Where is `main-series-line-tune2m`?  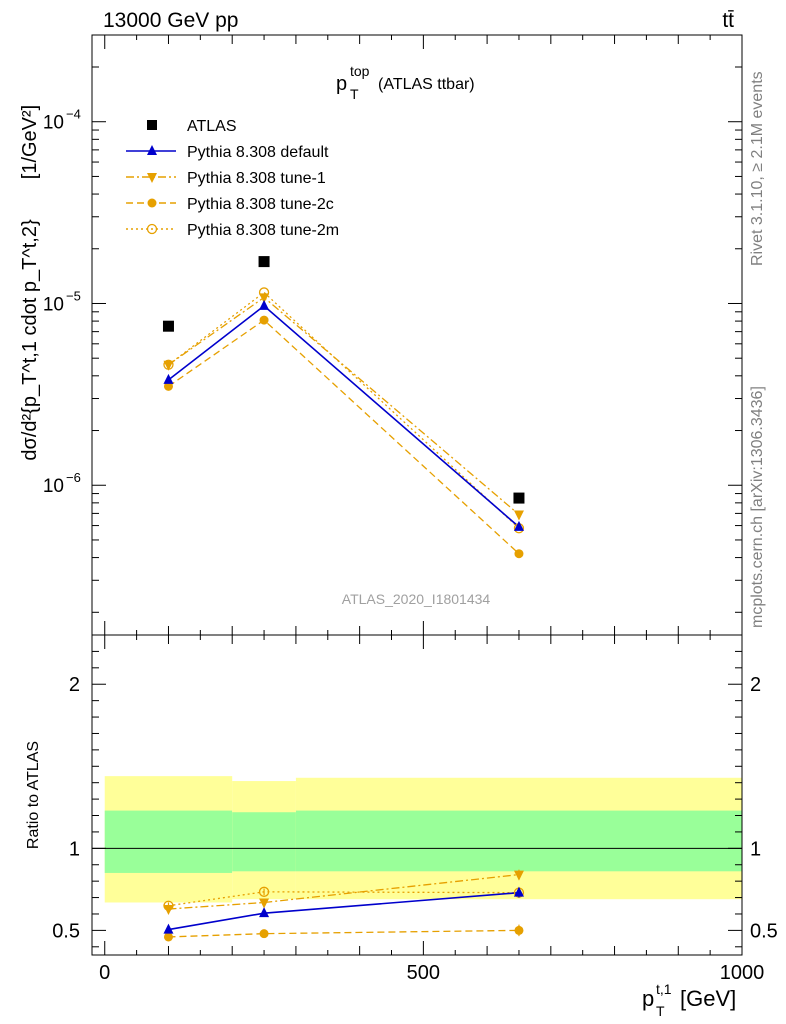 main-series-line-tune2m is located at coordinates (344, 410).